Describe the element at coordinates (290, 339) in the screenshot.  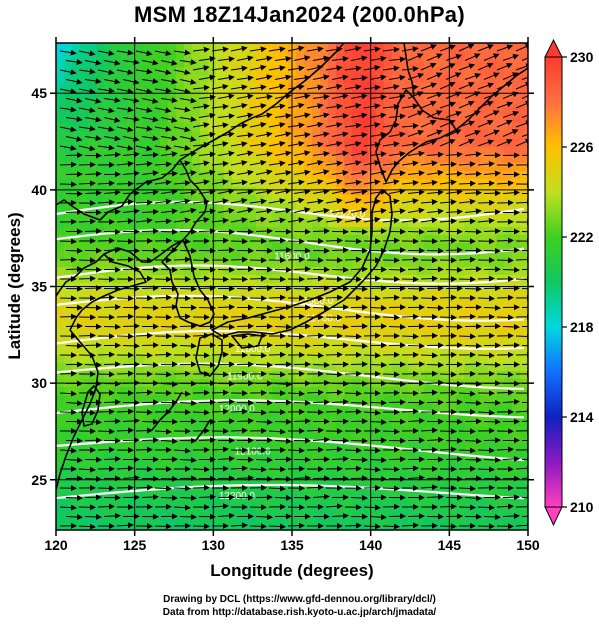
I see `contour-line` at that location.